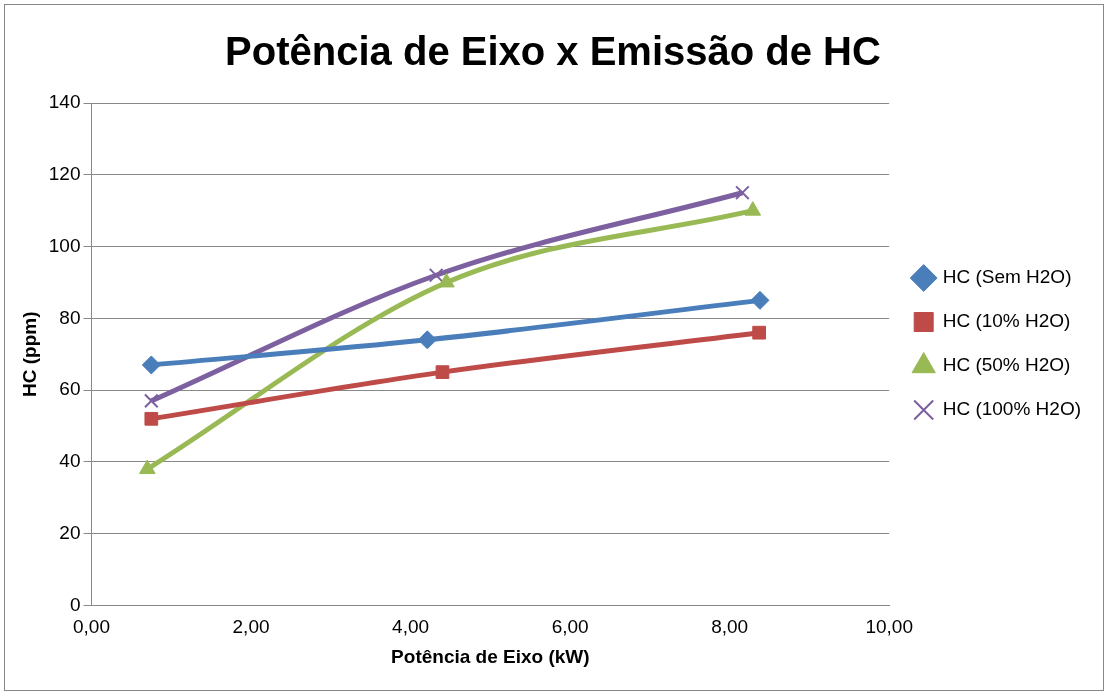  I want to click on x-tick-label: 0,00, so click(91, 627).